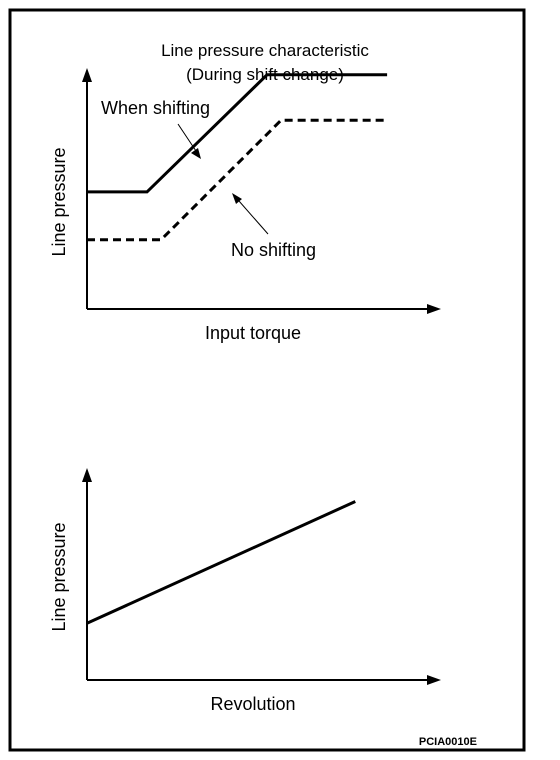 The width and height of the screenshot is (560, 760). What do you see at coordinates (221, 562) in the screenshot?
I see `series-line-pressure-vs-revolution` at bounding box center [221, 562].